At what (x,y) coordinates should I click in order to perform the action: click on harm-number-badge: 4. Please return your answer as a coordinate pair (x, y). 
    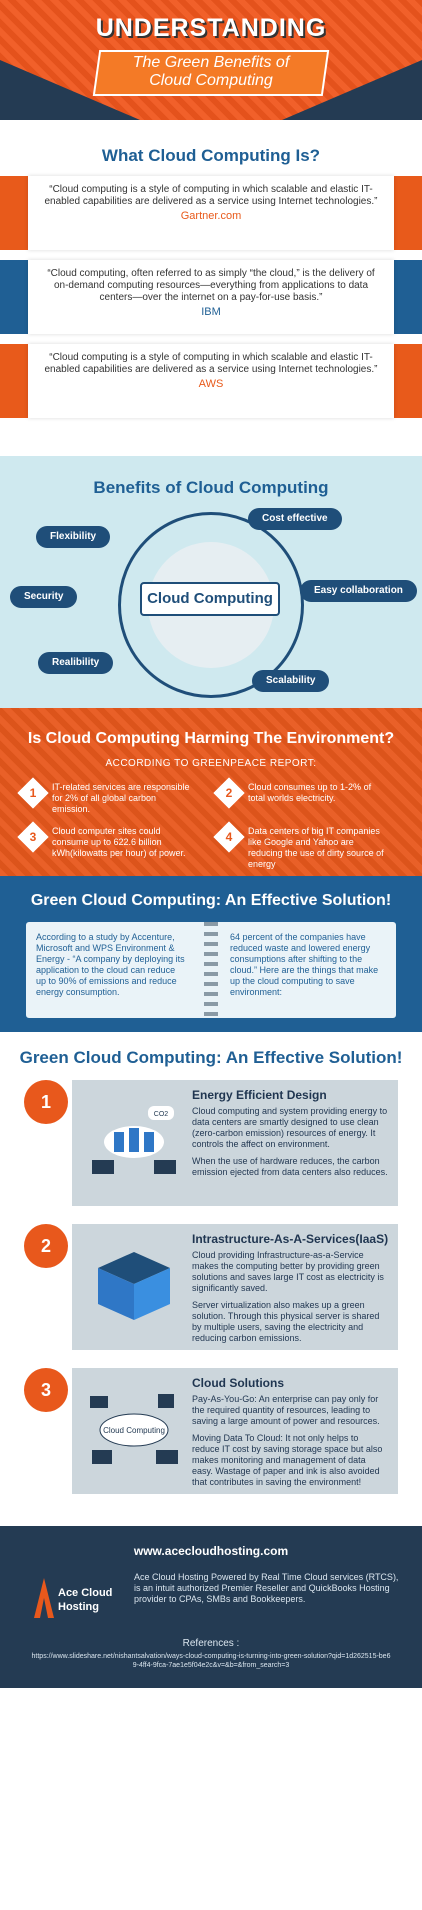
    Looking at the image, I should click on (229, 837).